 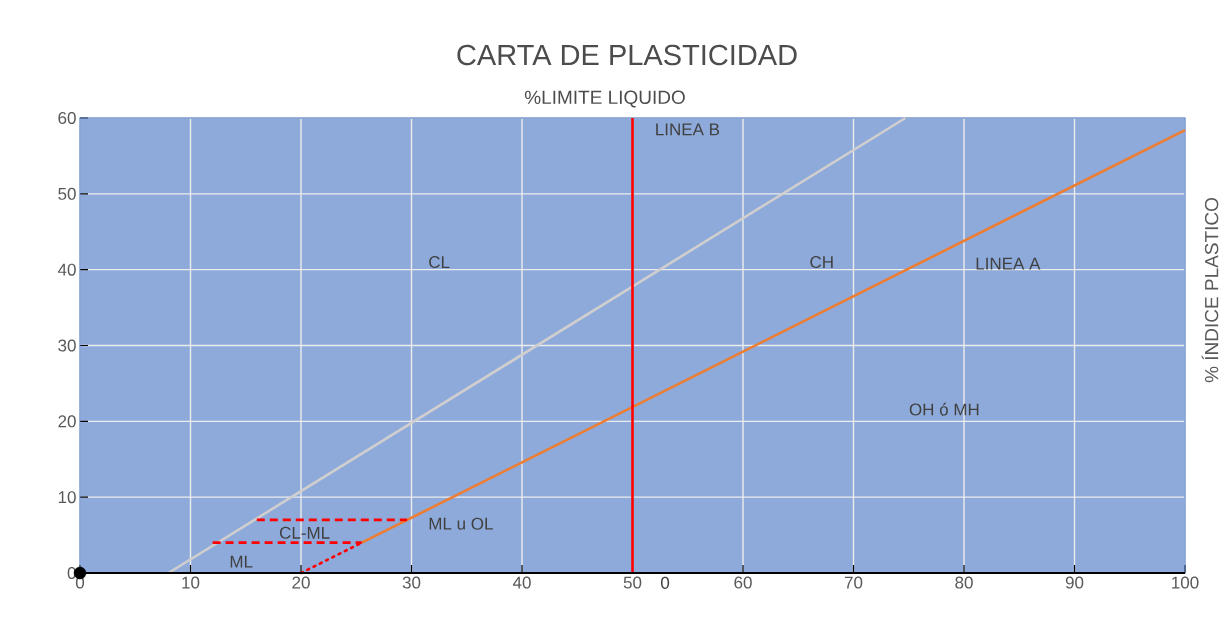 I want to click on x-tick-label: 80, so click(x=964, y=582).